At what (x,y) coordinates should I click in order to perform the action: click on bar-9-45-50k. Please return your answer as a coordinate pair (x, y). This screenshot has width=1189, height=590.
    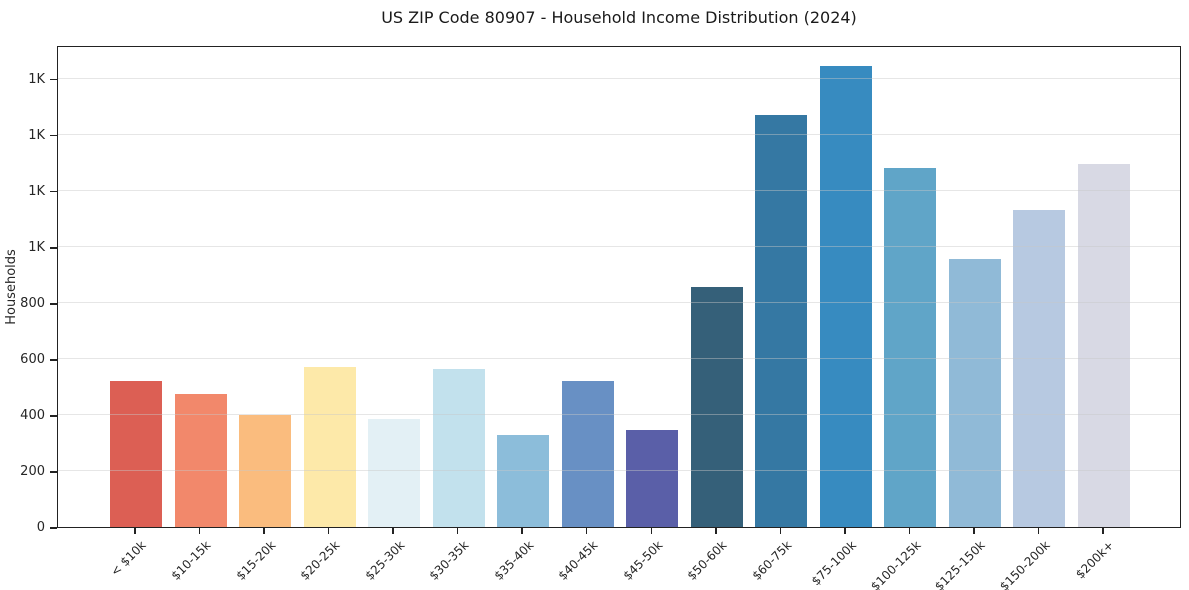
    Looking at the image, I should click on (652, 478).